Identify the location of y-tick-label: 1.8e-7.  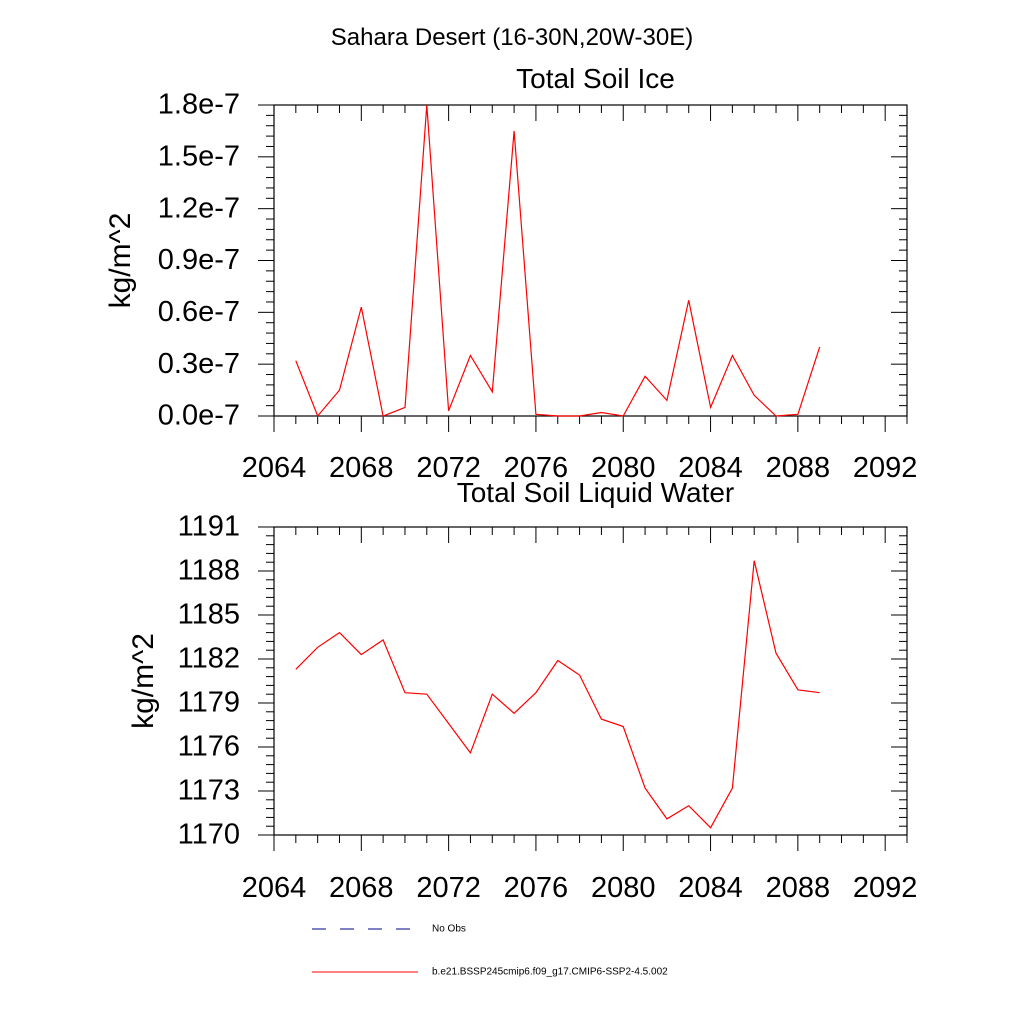
(199, 105).